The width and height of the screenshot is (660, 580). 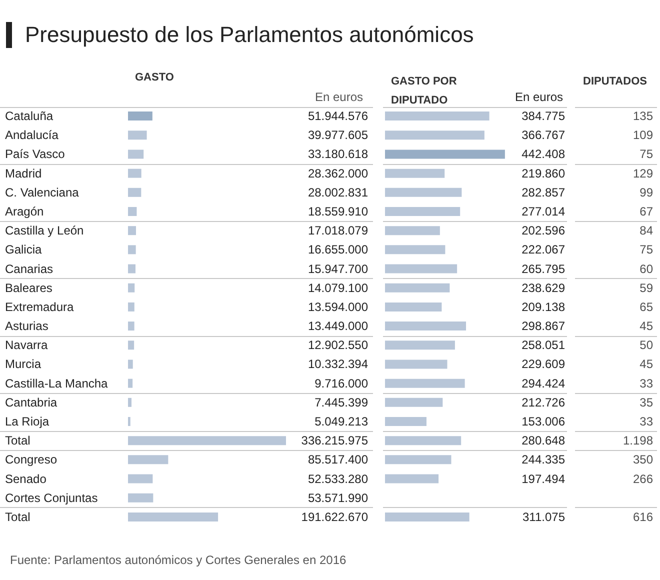 I want to click on data-label: 45, so click(x=647, y=364).